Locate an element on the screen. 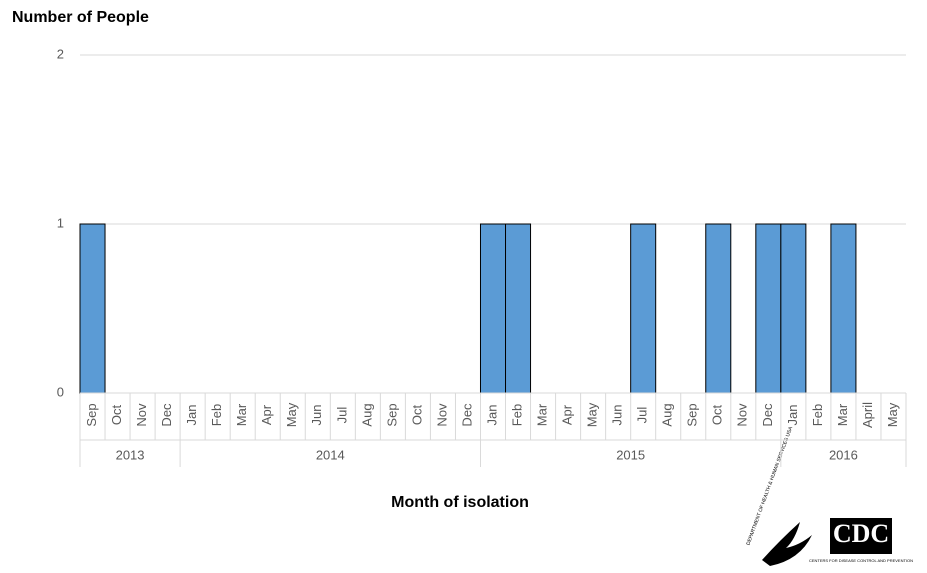  chart-title: Number of People is located at coordinates (80, 17).